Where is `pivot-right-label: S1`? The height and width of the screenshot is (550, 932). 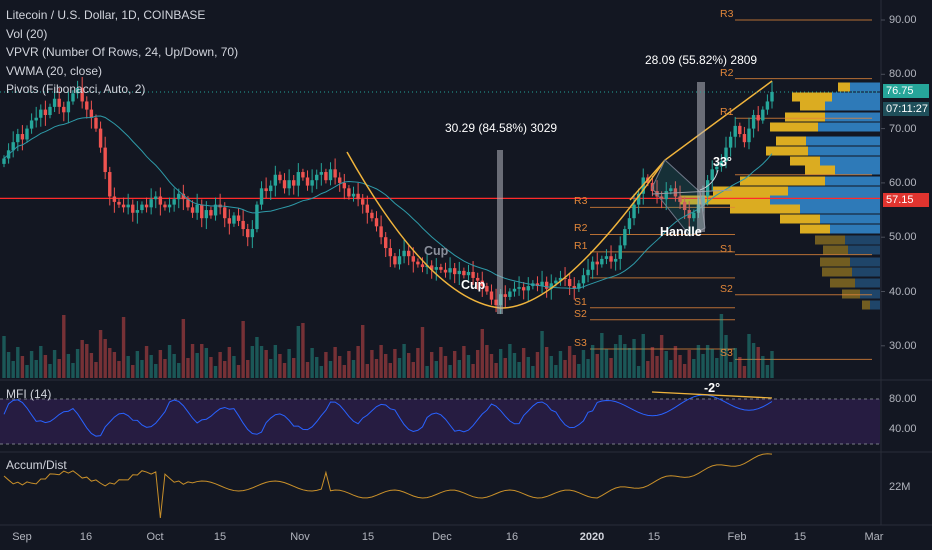
pivot-right-label: S1 is located at coordinates (726, 248).